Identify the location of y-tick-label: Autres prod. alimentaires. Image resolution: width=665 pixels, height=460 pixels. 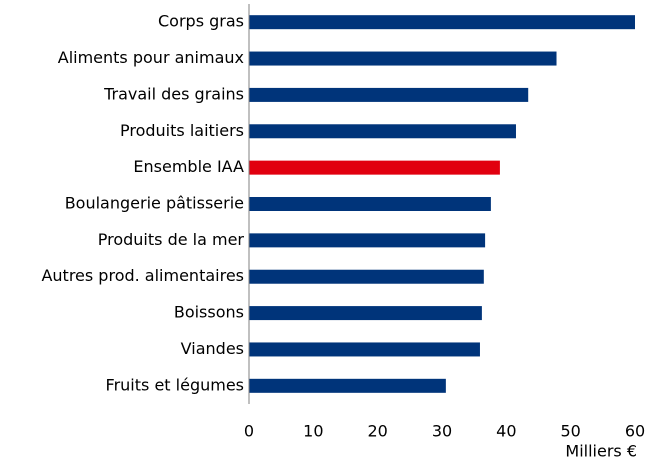
(142, 275).